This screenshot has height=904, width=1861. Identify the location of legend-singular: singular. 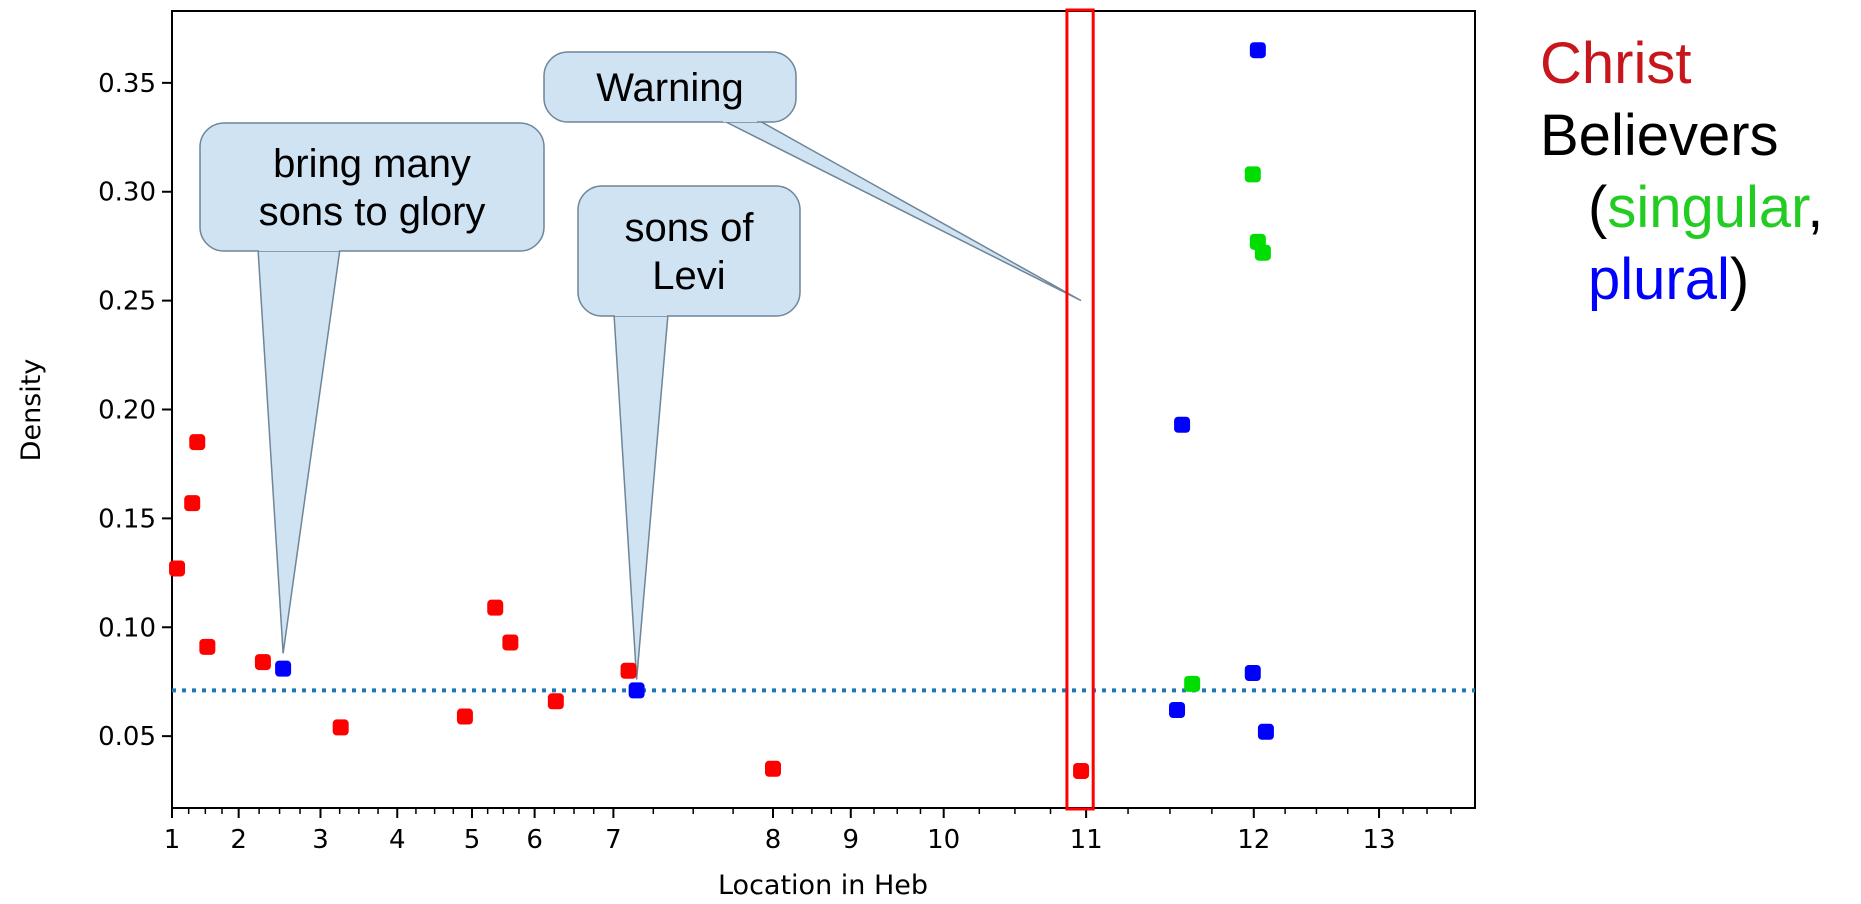
(1707, 207).